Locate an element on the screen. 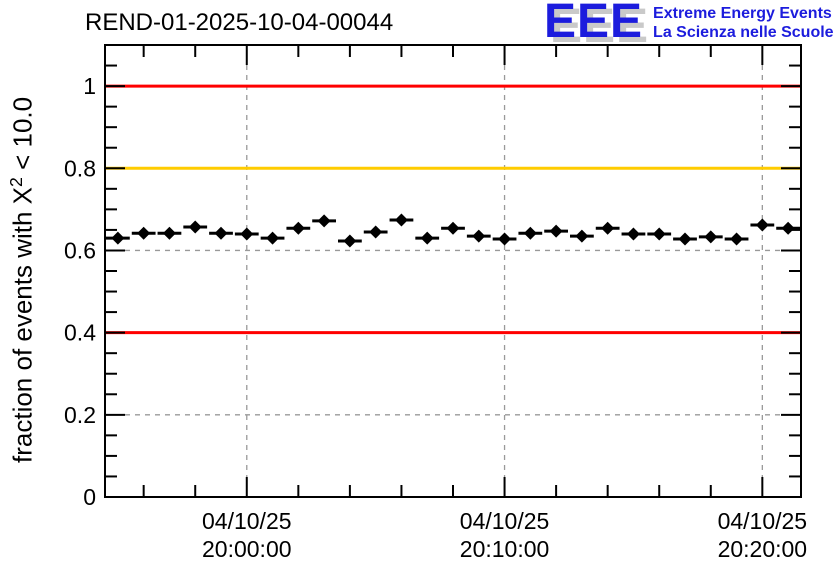 The image size is (836, 572). y-axis-title-suffix: < 10.0 is located at coordinates (22, 137).